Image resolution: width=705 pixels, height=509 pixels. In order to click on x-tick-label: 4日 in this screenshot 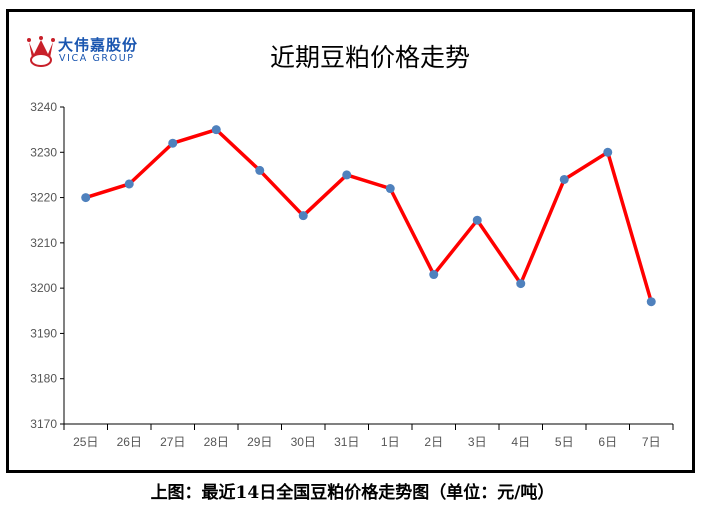, I will do `click(520, 442)`.